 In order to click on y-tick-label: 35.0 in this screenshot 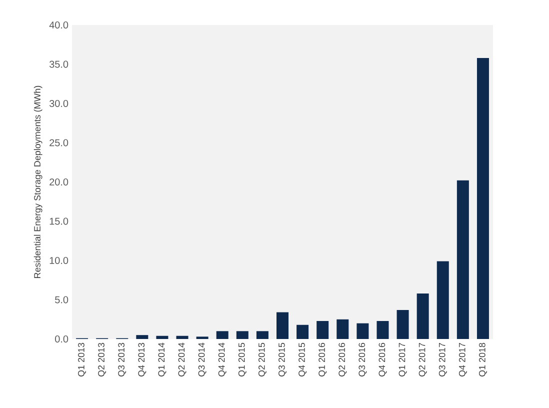, I will do `click(58, 64)`.